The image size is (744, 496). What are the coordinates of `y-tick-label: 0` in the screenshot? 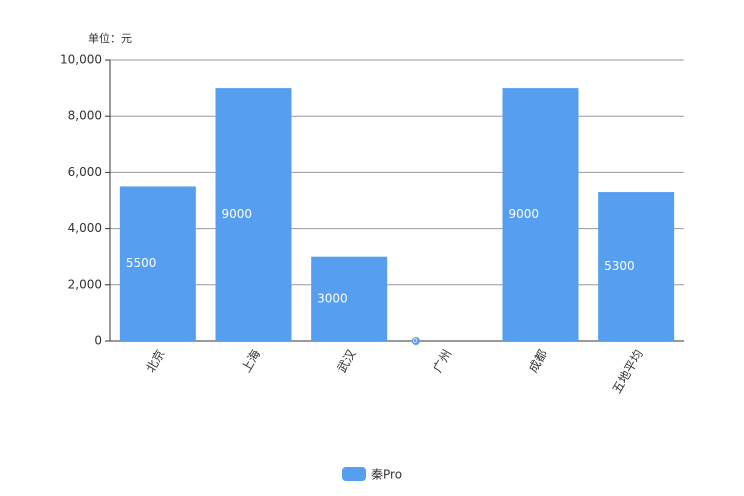 It's located at (98, 341).